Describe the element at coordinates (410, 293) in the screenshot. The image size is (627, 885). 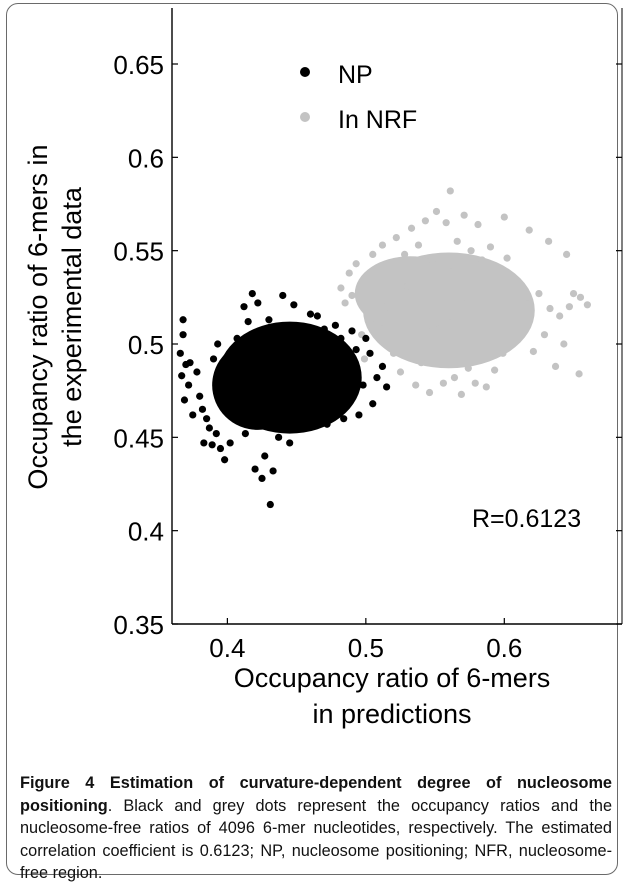
I see `nrf-cloud-upper` at that location.